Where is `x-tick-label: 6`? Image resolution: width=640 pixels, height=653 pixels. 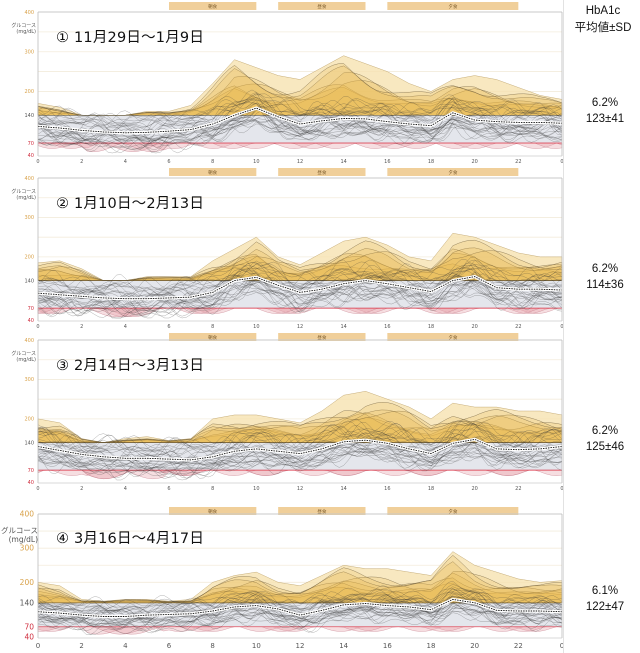 x-tick-label: 6 is located at coordinates (168, 489).